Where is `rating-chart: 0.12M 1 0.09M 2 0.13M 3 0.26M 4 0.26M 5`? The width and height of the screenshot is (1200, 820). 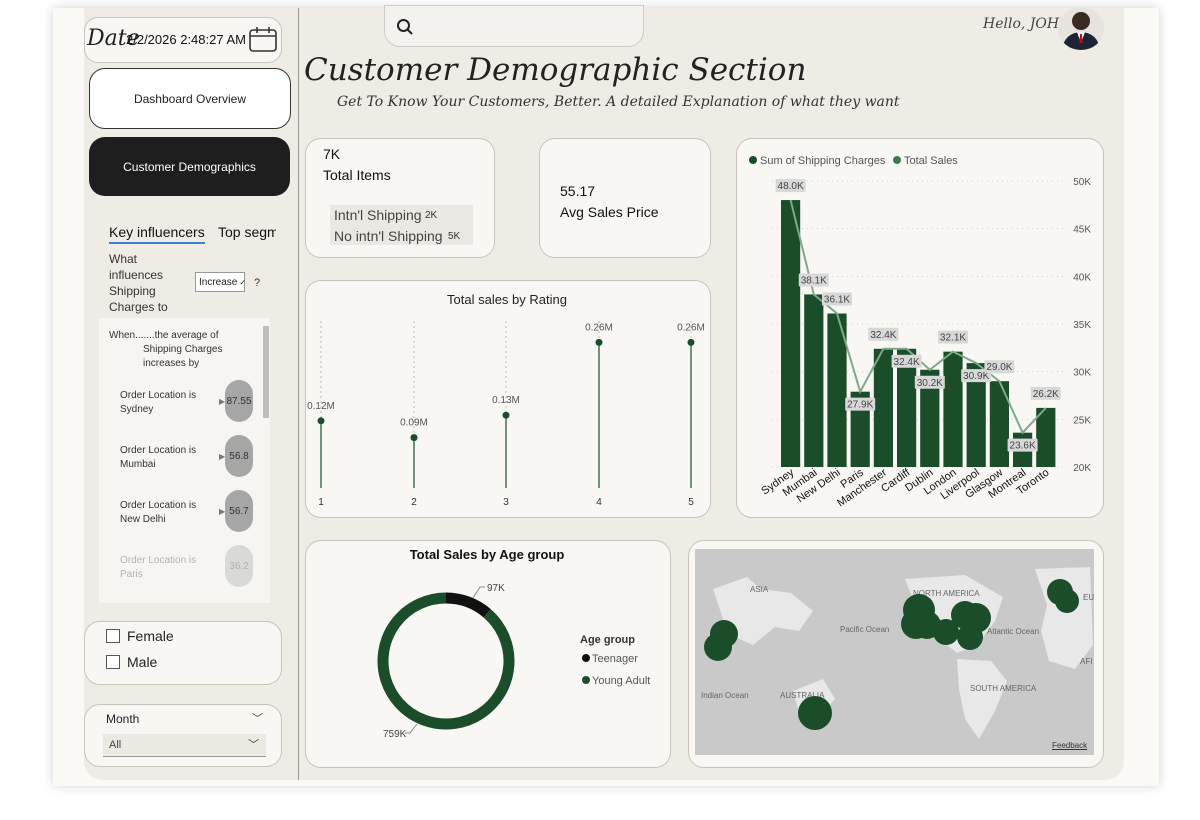 rating-chart: 0.12M 1 0.09M 2 0.13M 3 0.26M 4 0.26M 5 is located at coordinates (506, 414).